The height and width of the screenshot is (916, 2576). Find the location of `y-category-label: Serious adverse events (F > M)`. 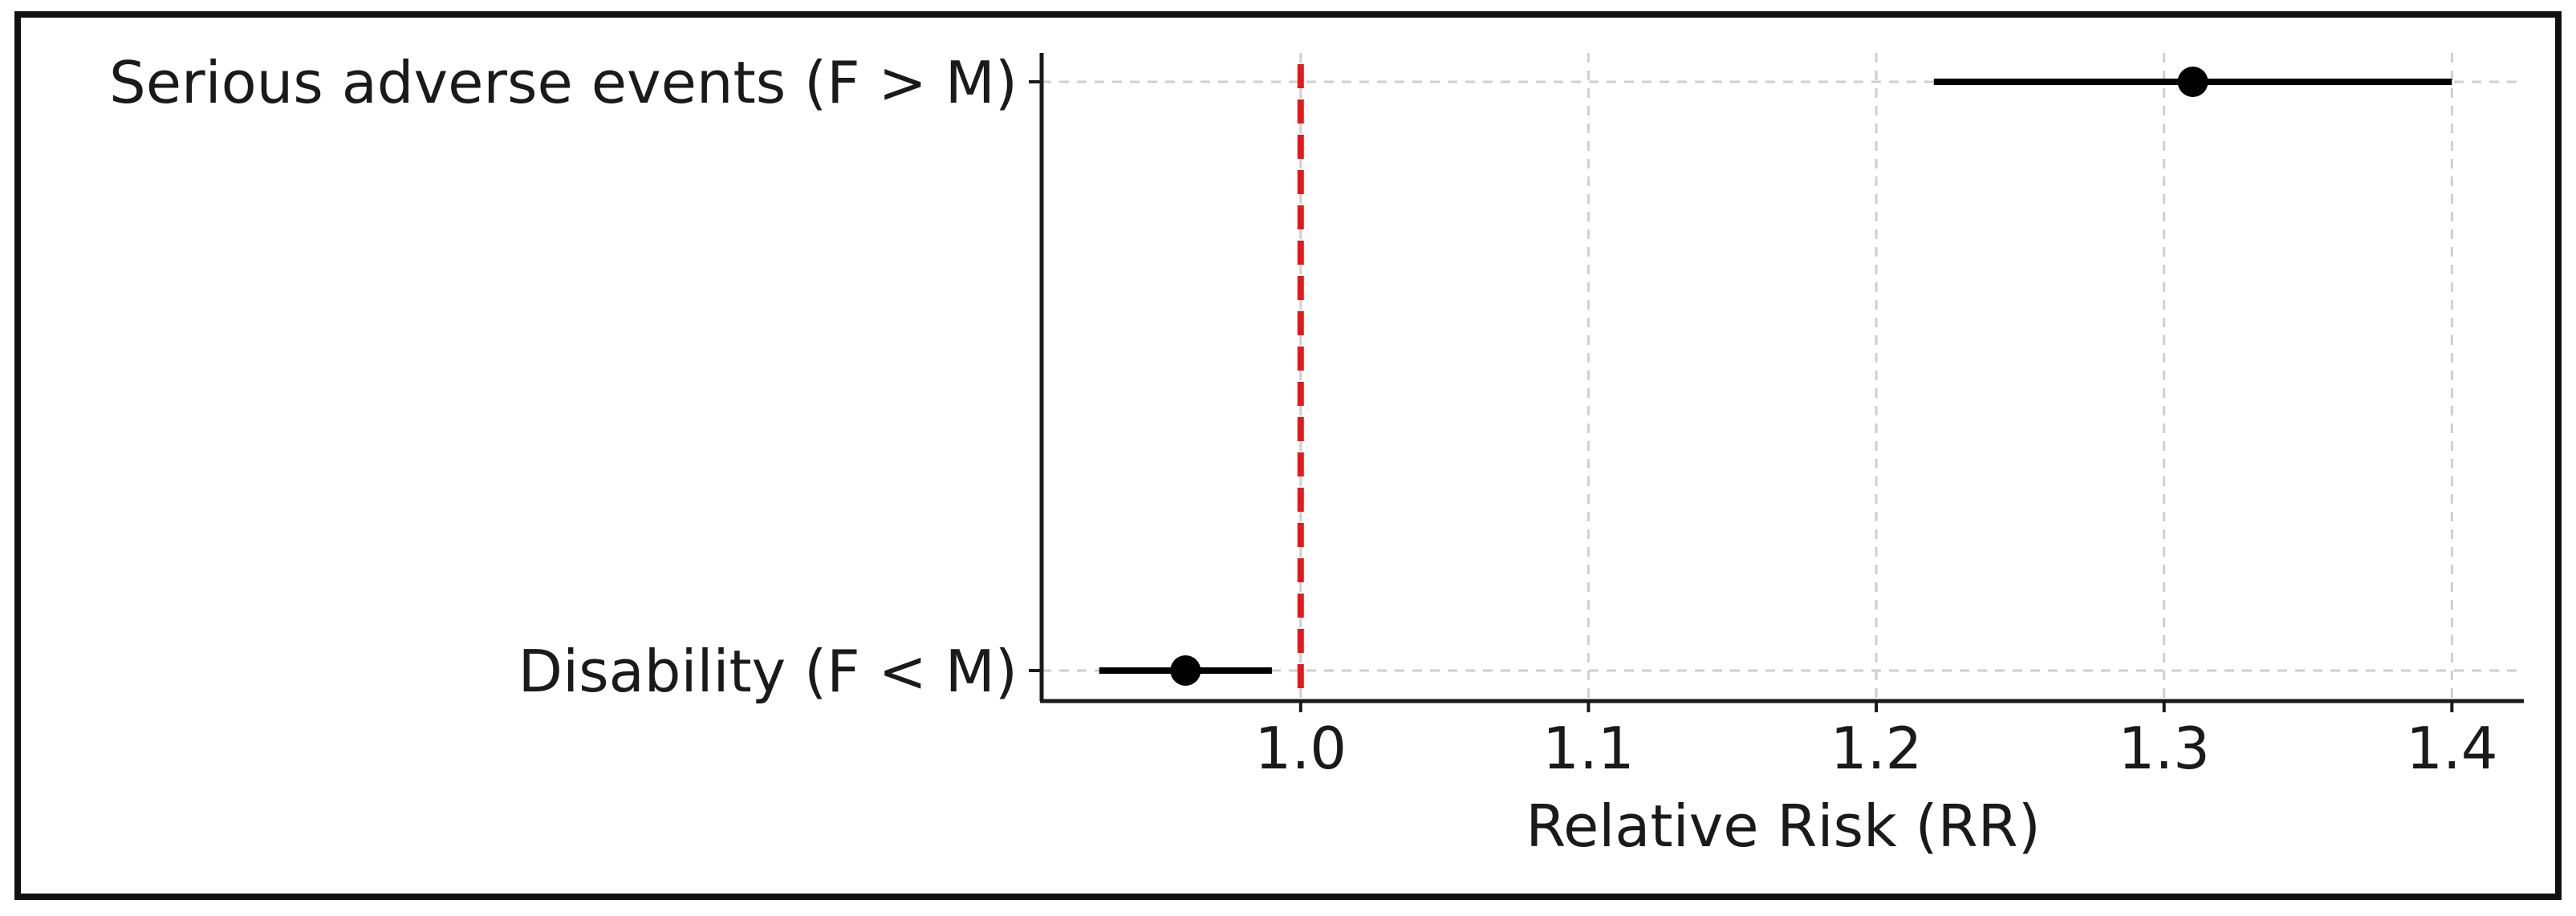

y-category-label: Serious adverse events (F > M) is located at coordinates (563, 83).